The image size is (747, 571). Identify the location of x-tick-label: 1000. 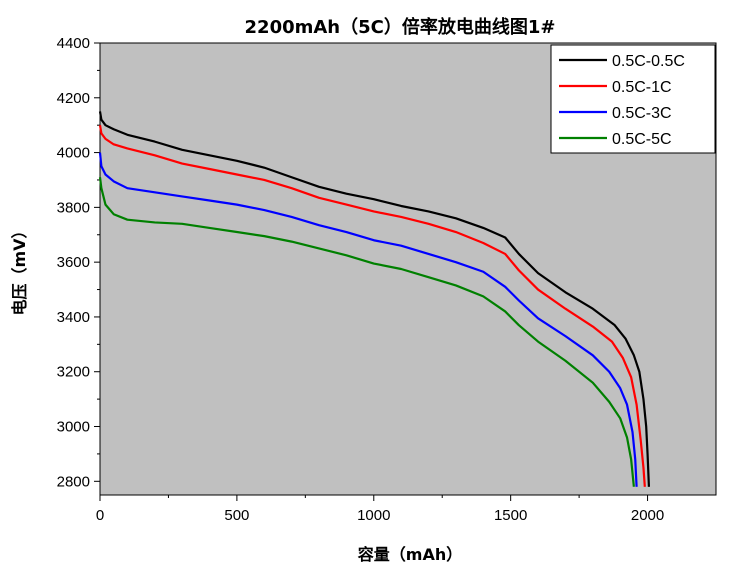
(373, 515).